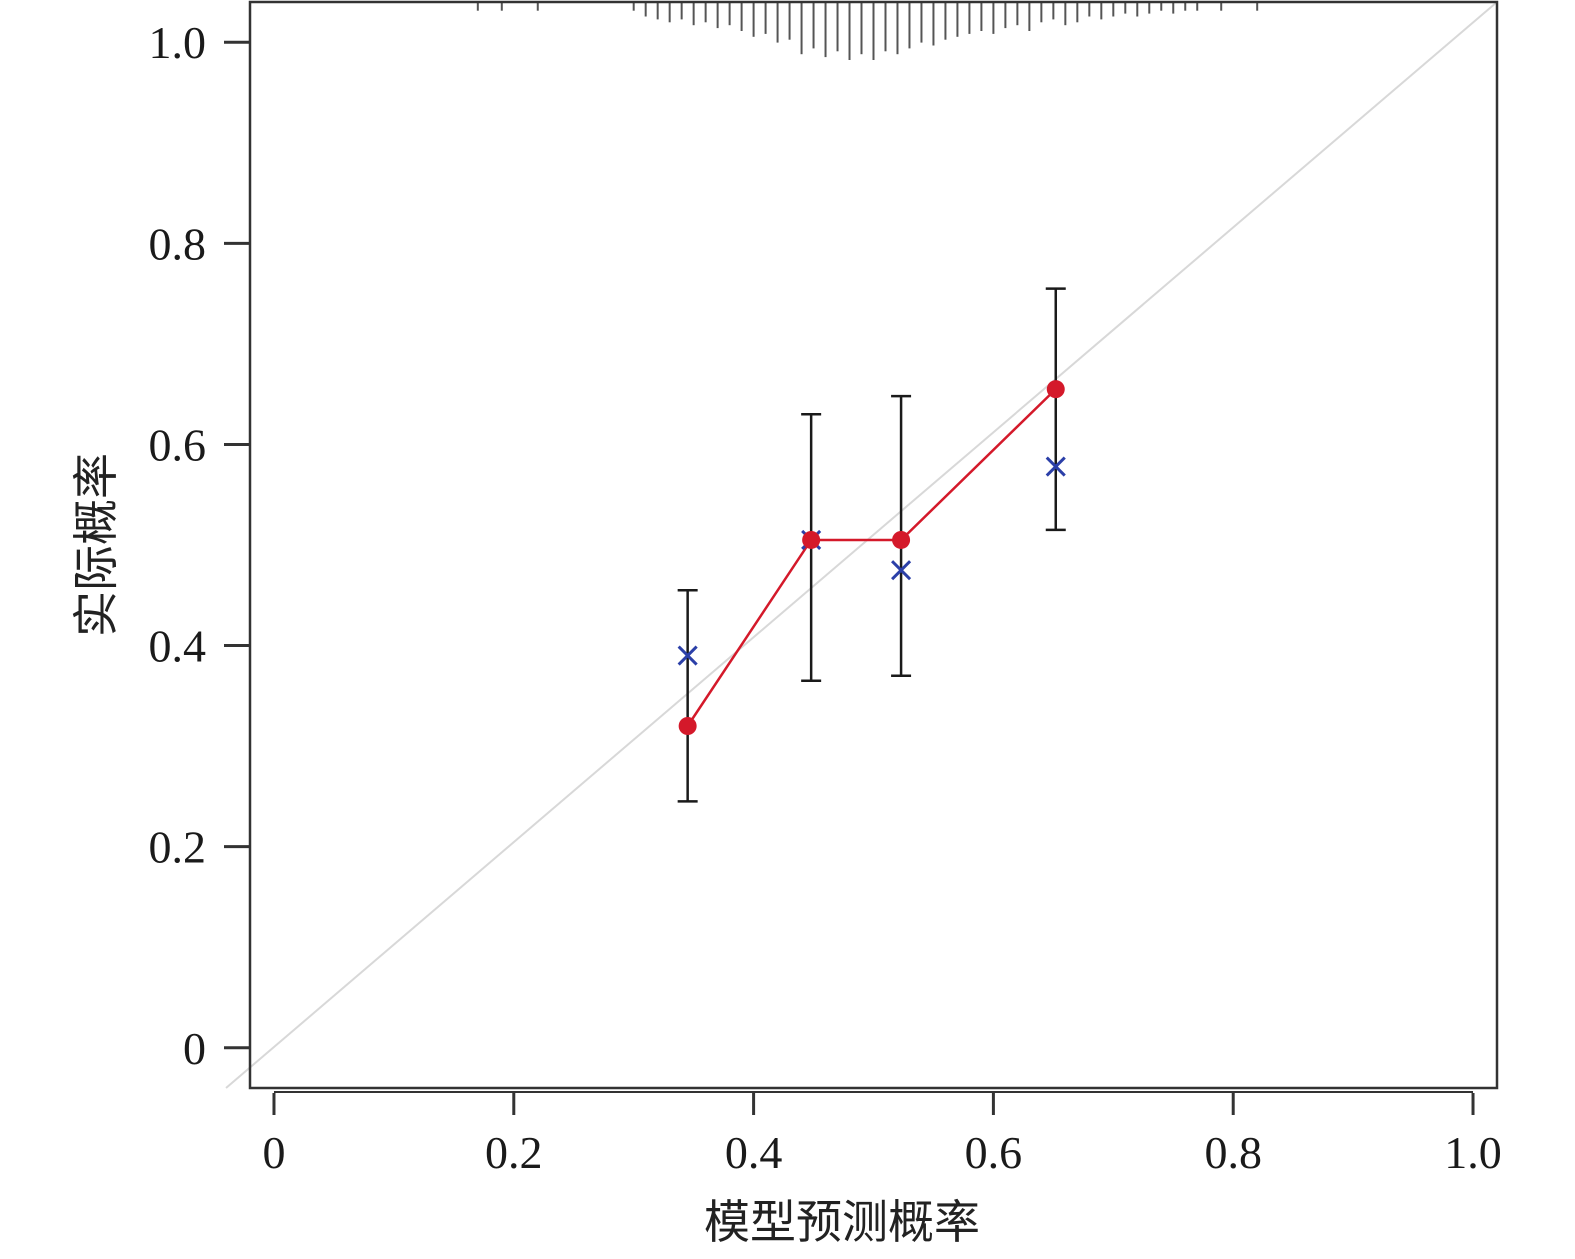 This screenshot has width=1575, height=1259. What do you see at coordinates (1233, 1152) in the screenshot?
I see `x-tick-label: 0.8` at bounding box center [1233, 1152].